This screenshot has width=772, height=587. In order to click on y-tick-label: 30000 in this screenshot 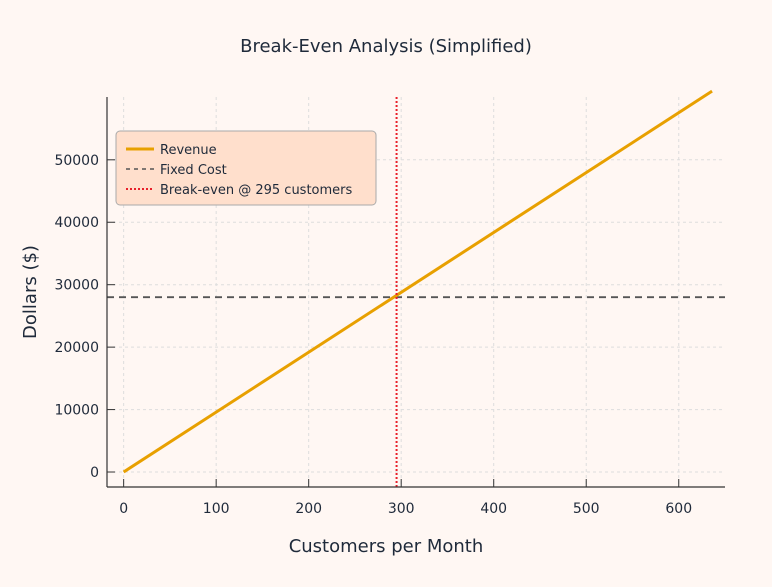, I will do `click(76, 286)`.